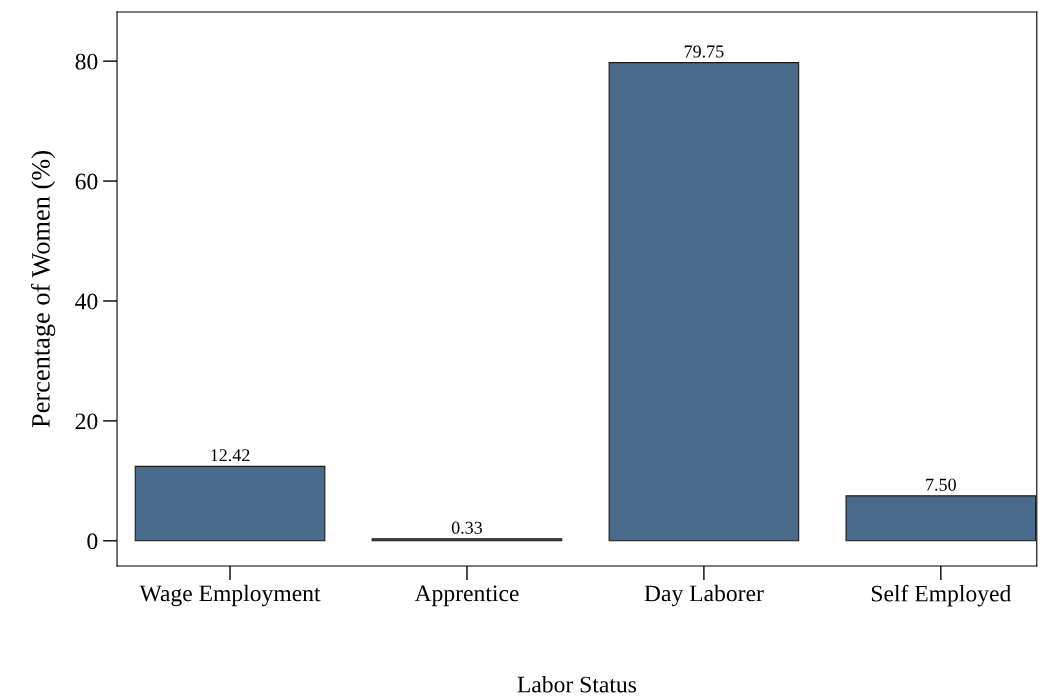  What do you see at coordinates (941, 484) in the screenshot?
I see `data-label: 7.50` at bounding box center [941, 484].